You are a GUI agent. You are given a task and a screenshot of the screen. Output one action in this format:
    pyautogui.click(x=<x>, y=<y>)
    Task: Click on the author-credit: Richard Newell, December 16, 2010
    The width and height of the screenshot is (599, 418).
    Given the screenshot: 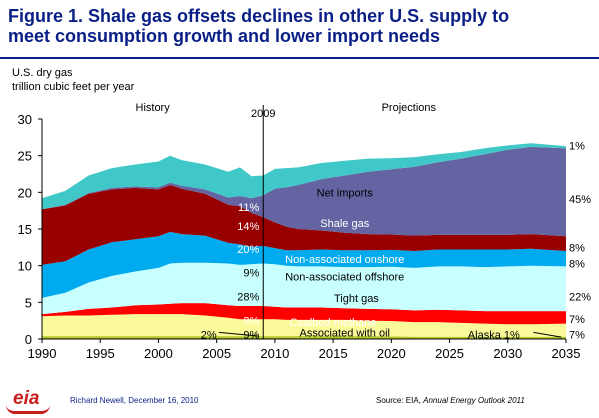 What is the action you would take?
    pyautogui.click(x=134, y=400)
    